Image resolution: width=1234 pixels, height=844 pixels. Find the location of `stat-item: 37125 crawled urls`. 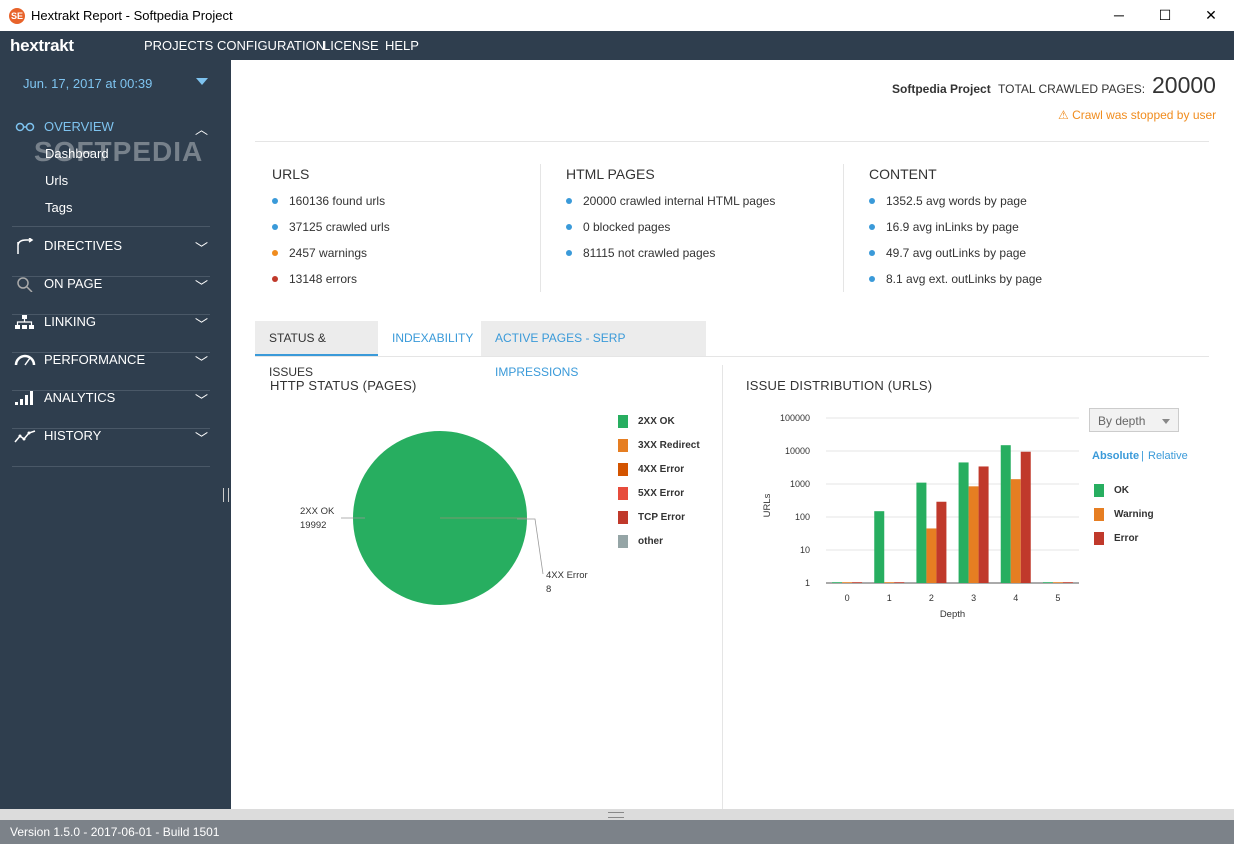

stat-item: 37125 crawled urls is located at coordinates (331, 233).